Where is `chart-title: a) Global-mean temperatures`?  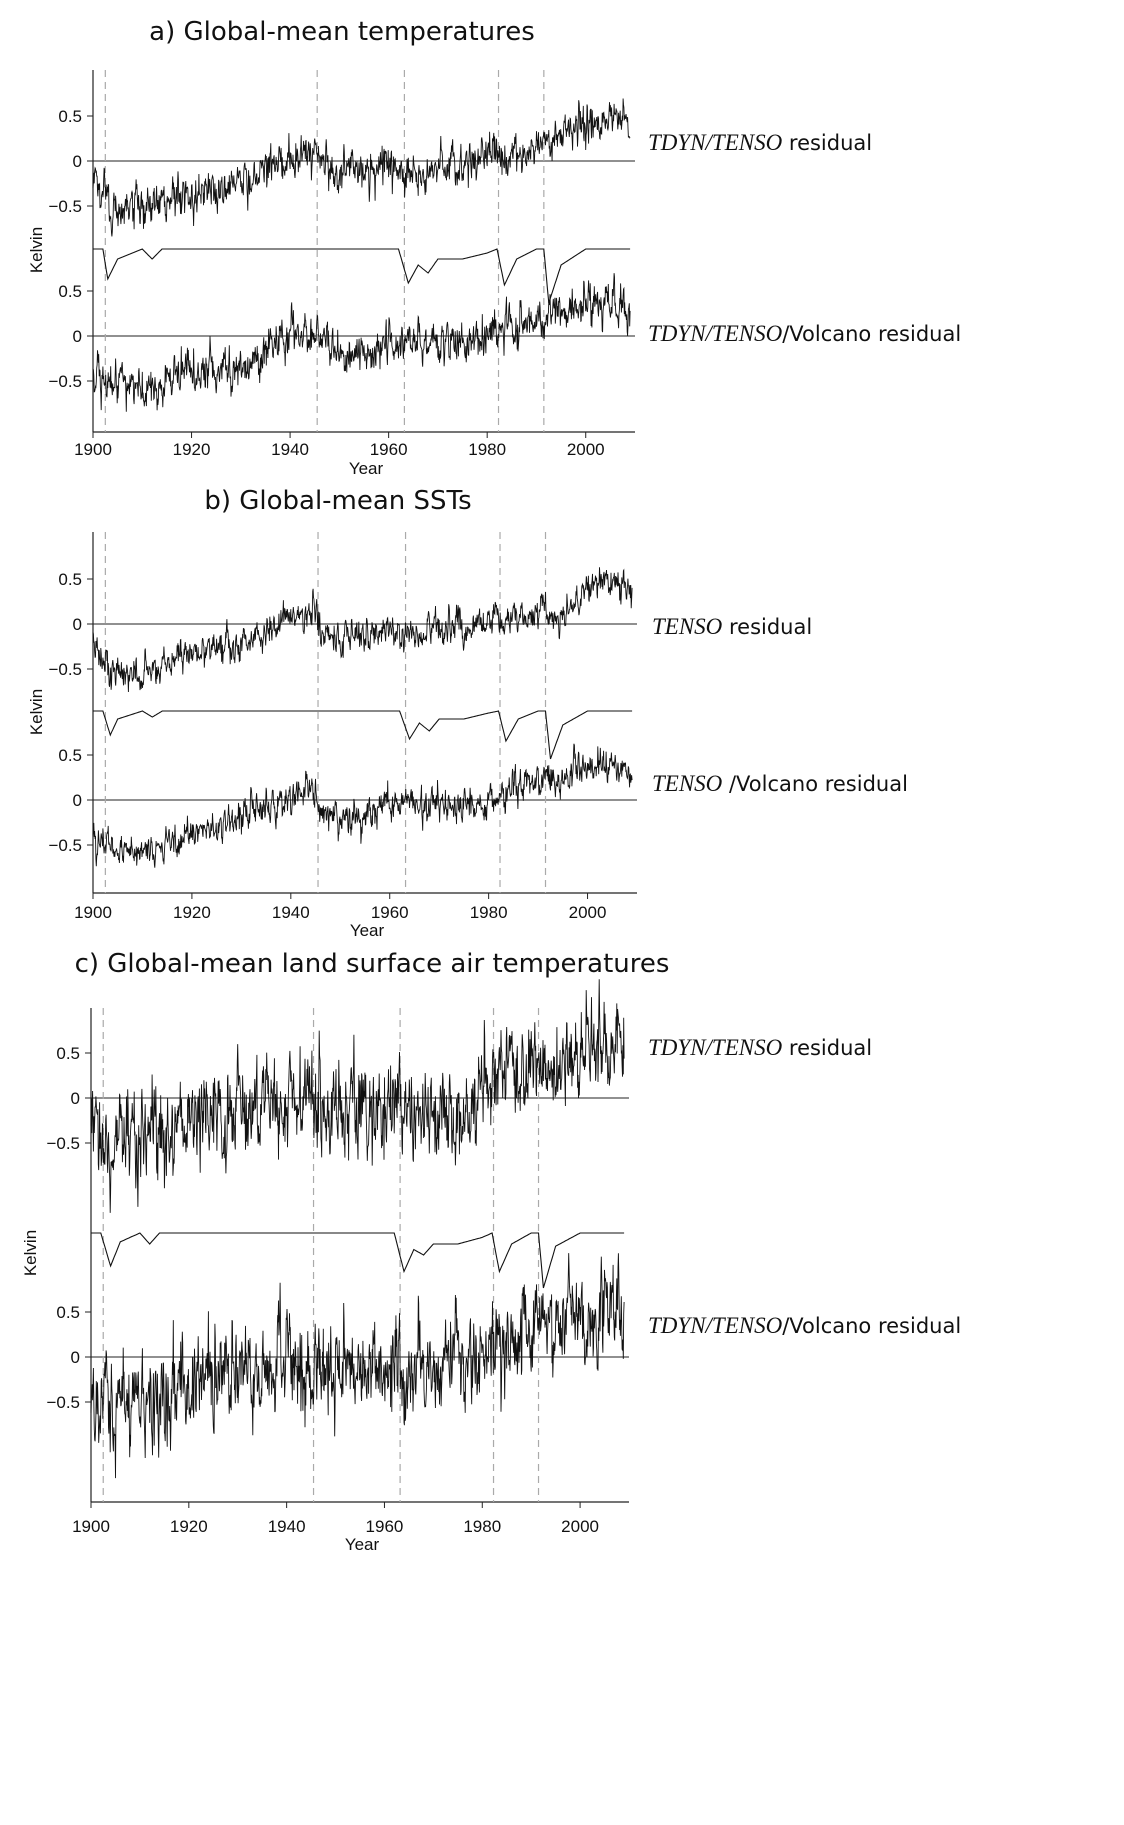 chart-title: a) Global-mean temperatures is located at coordinates (342, 32).